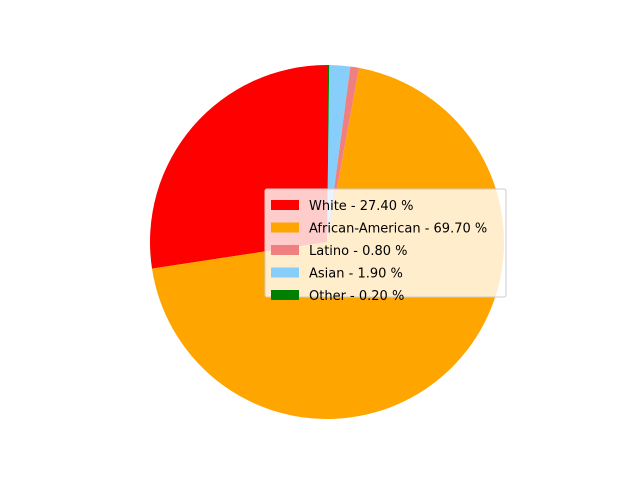 The image size is (640, 480). Describe the element at coordinates (285, 295) in the screenshot. I see `legend-swatch-other` at that location.